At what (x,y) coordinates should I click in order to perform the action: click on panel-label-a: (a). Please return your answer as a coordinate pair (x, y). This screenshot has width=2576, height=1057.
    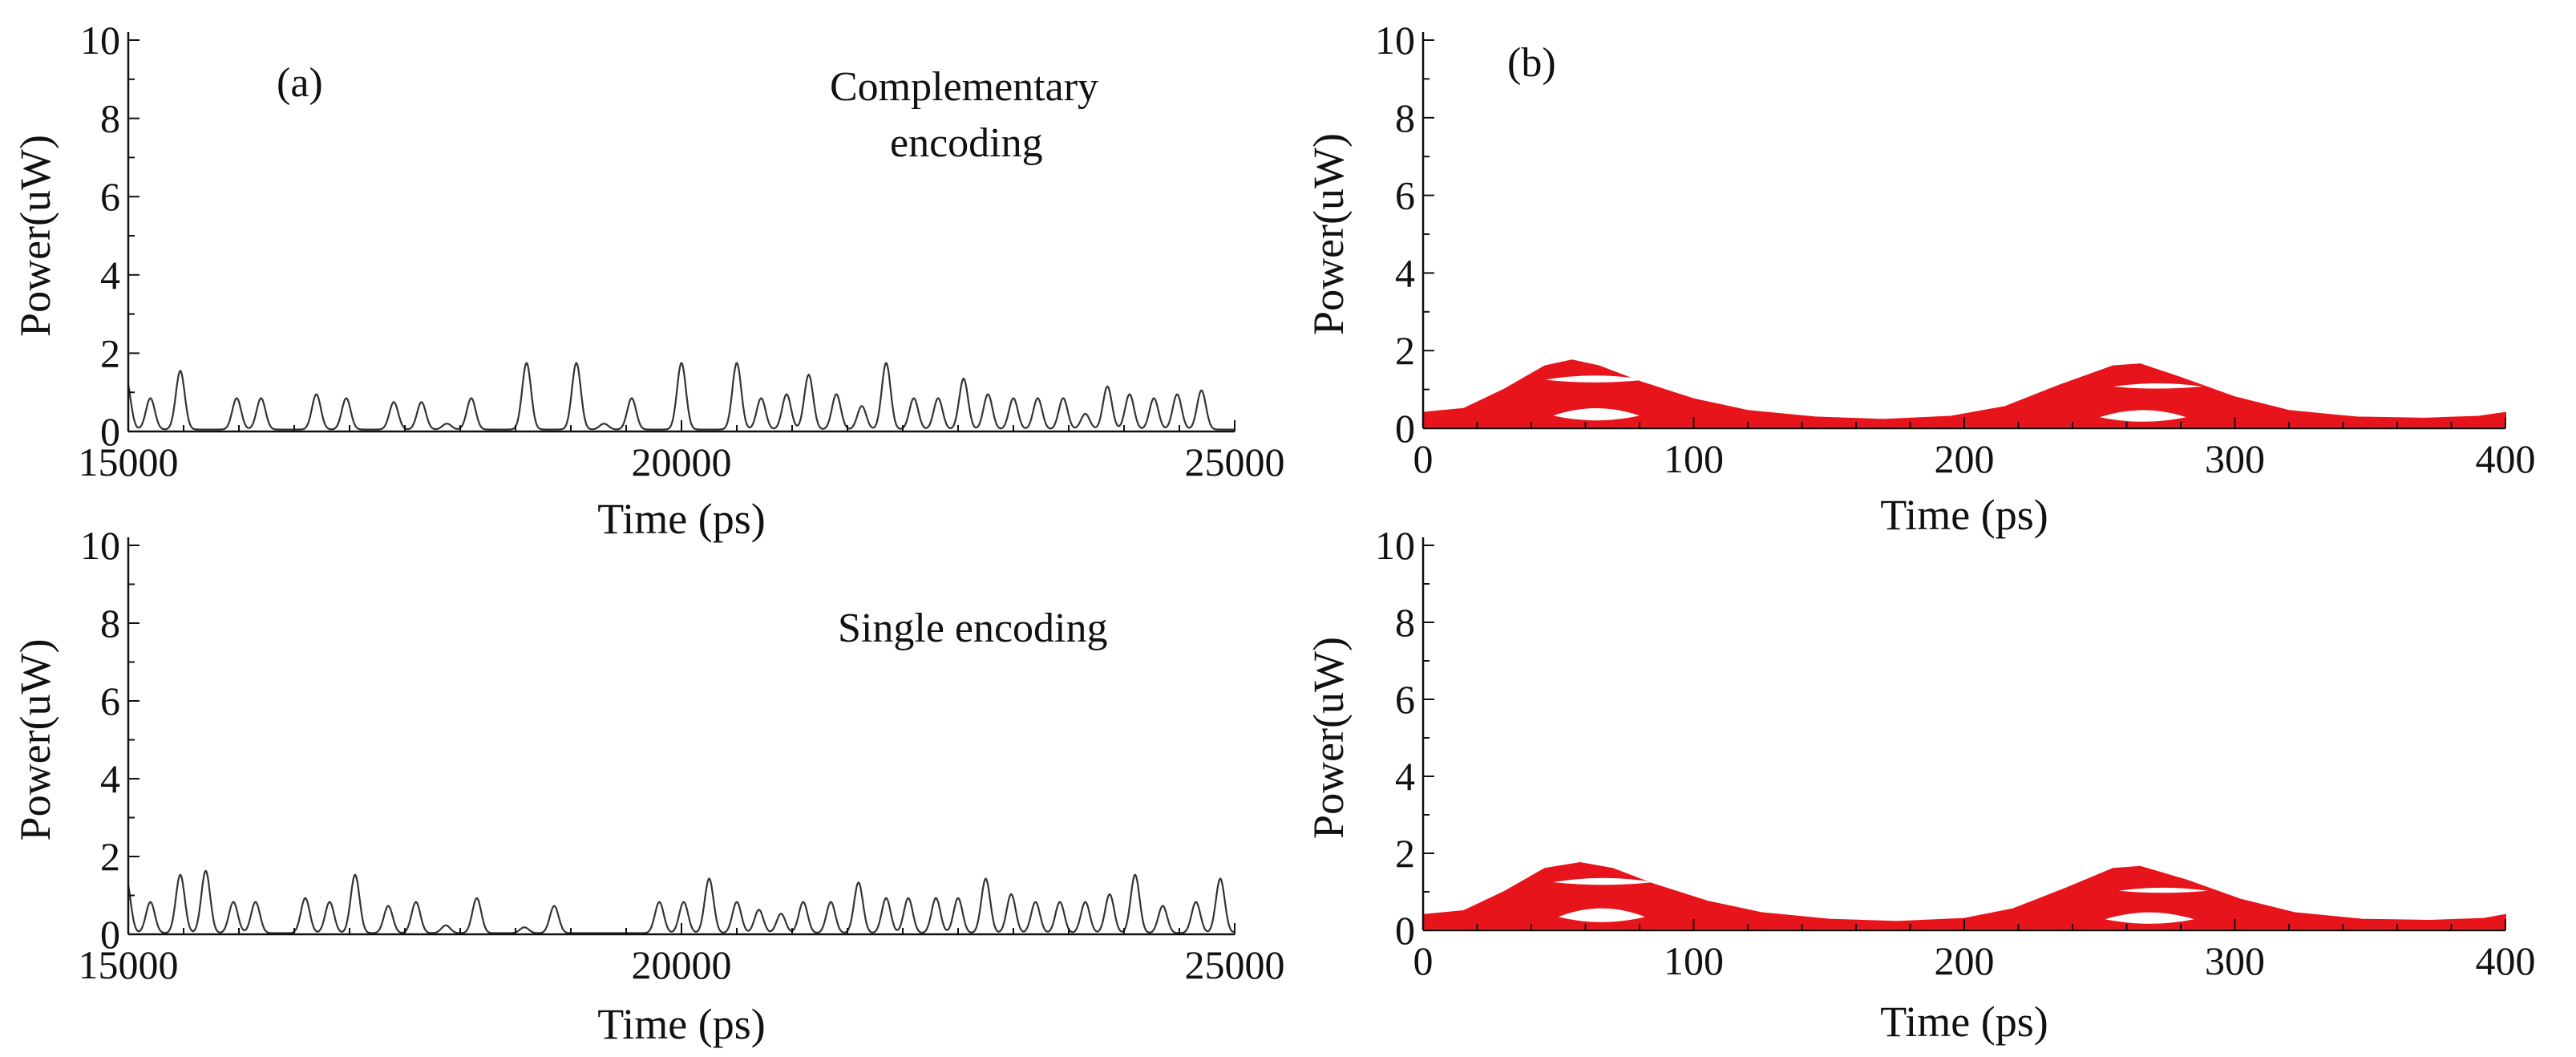
    Looking at the image, I should click on (300, 83).